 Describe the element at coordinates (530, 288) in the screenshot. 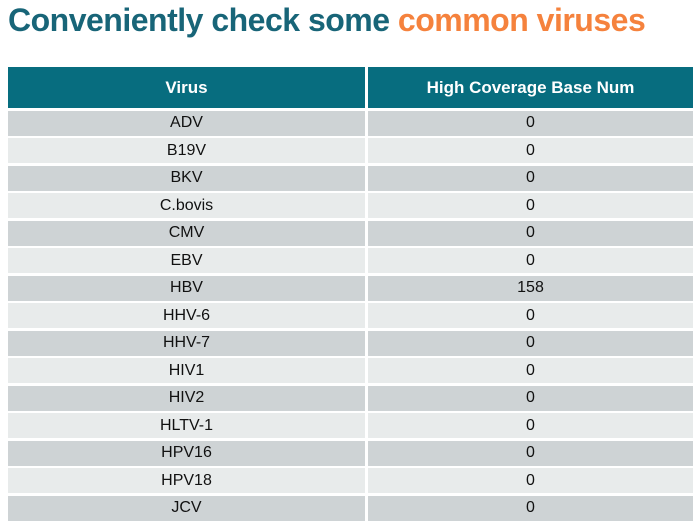

I see `value-cell: 158` at that location.